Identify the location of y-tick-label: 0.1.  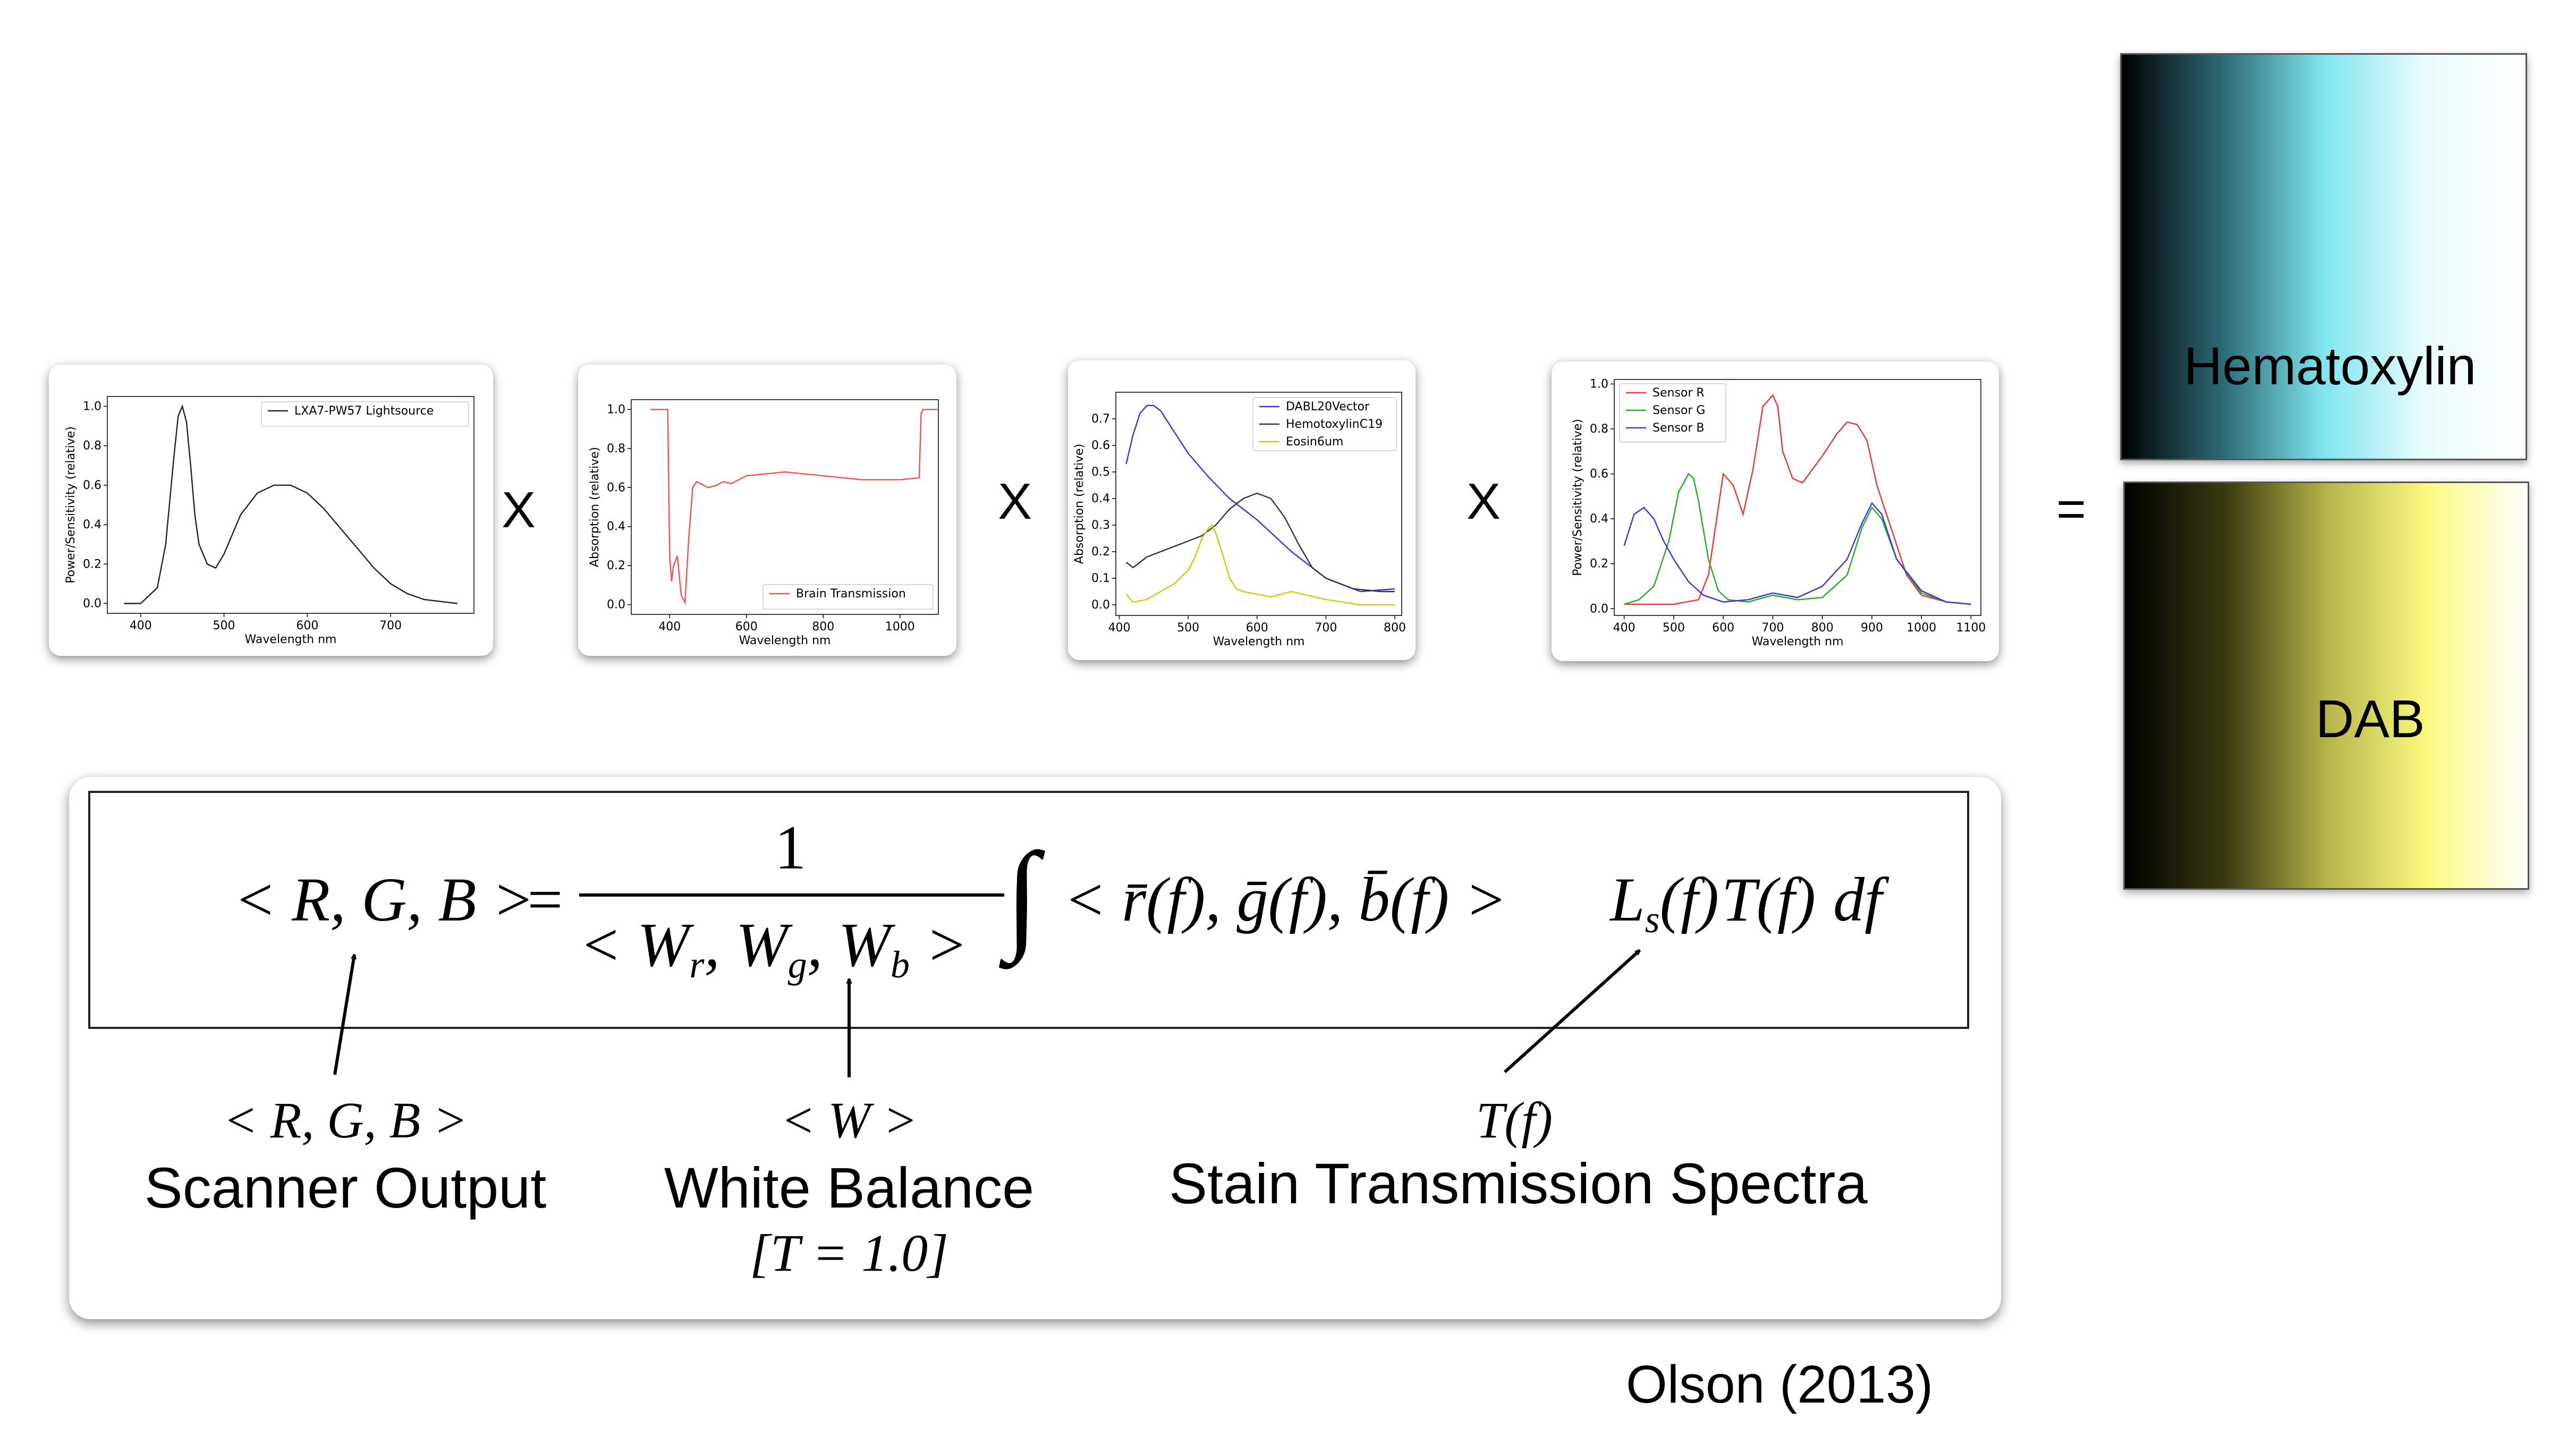
(1100, 578).